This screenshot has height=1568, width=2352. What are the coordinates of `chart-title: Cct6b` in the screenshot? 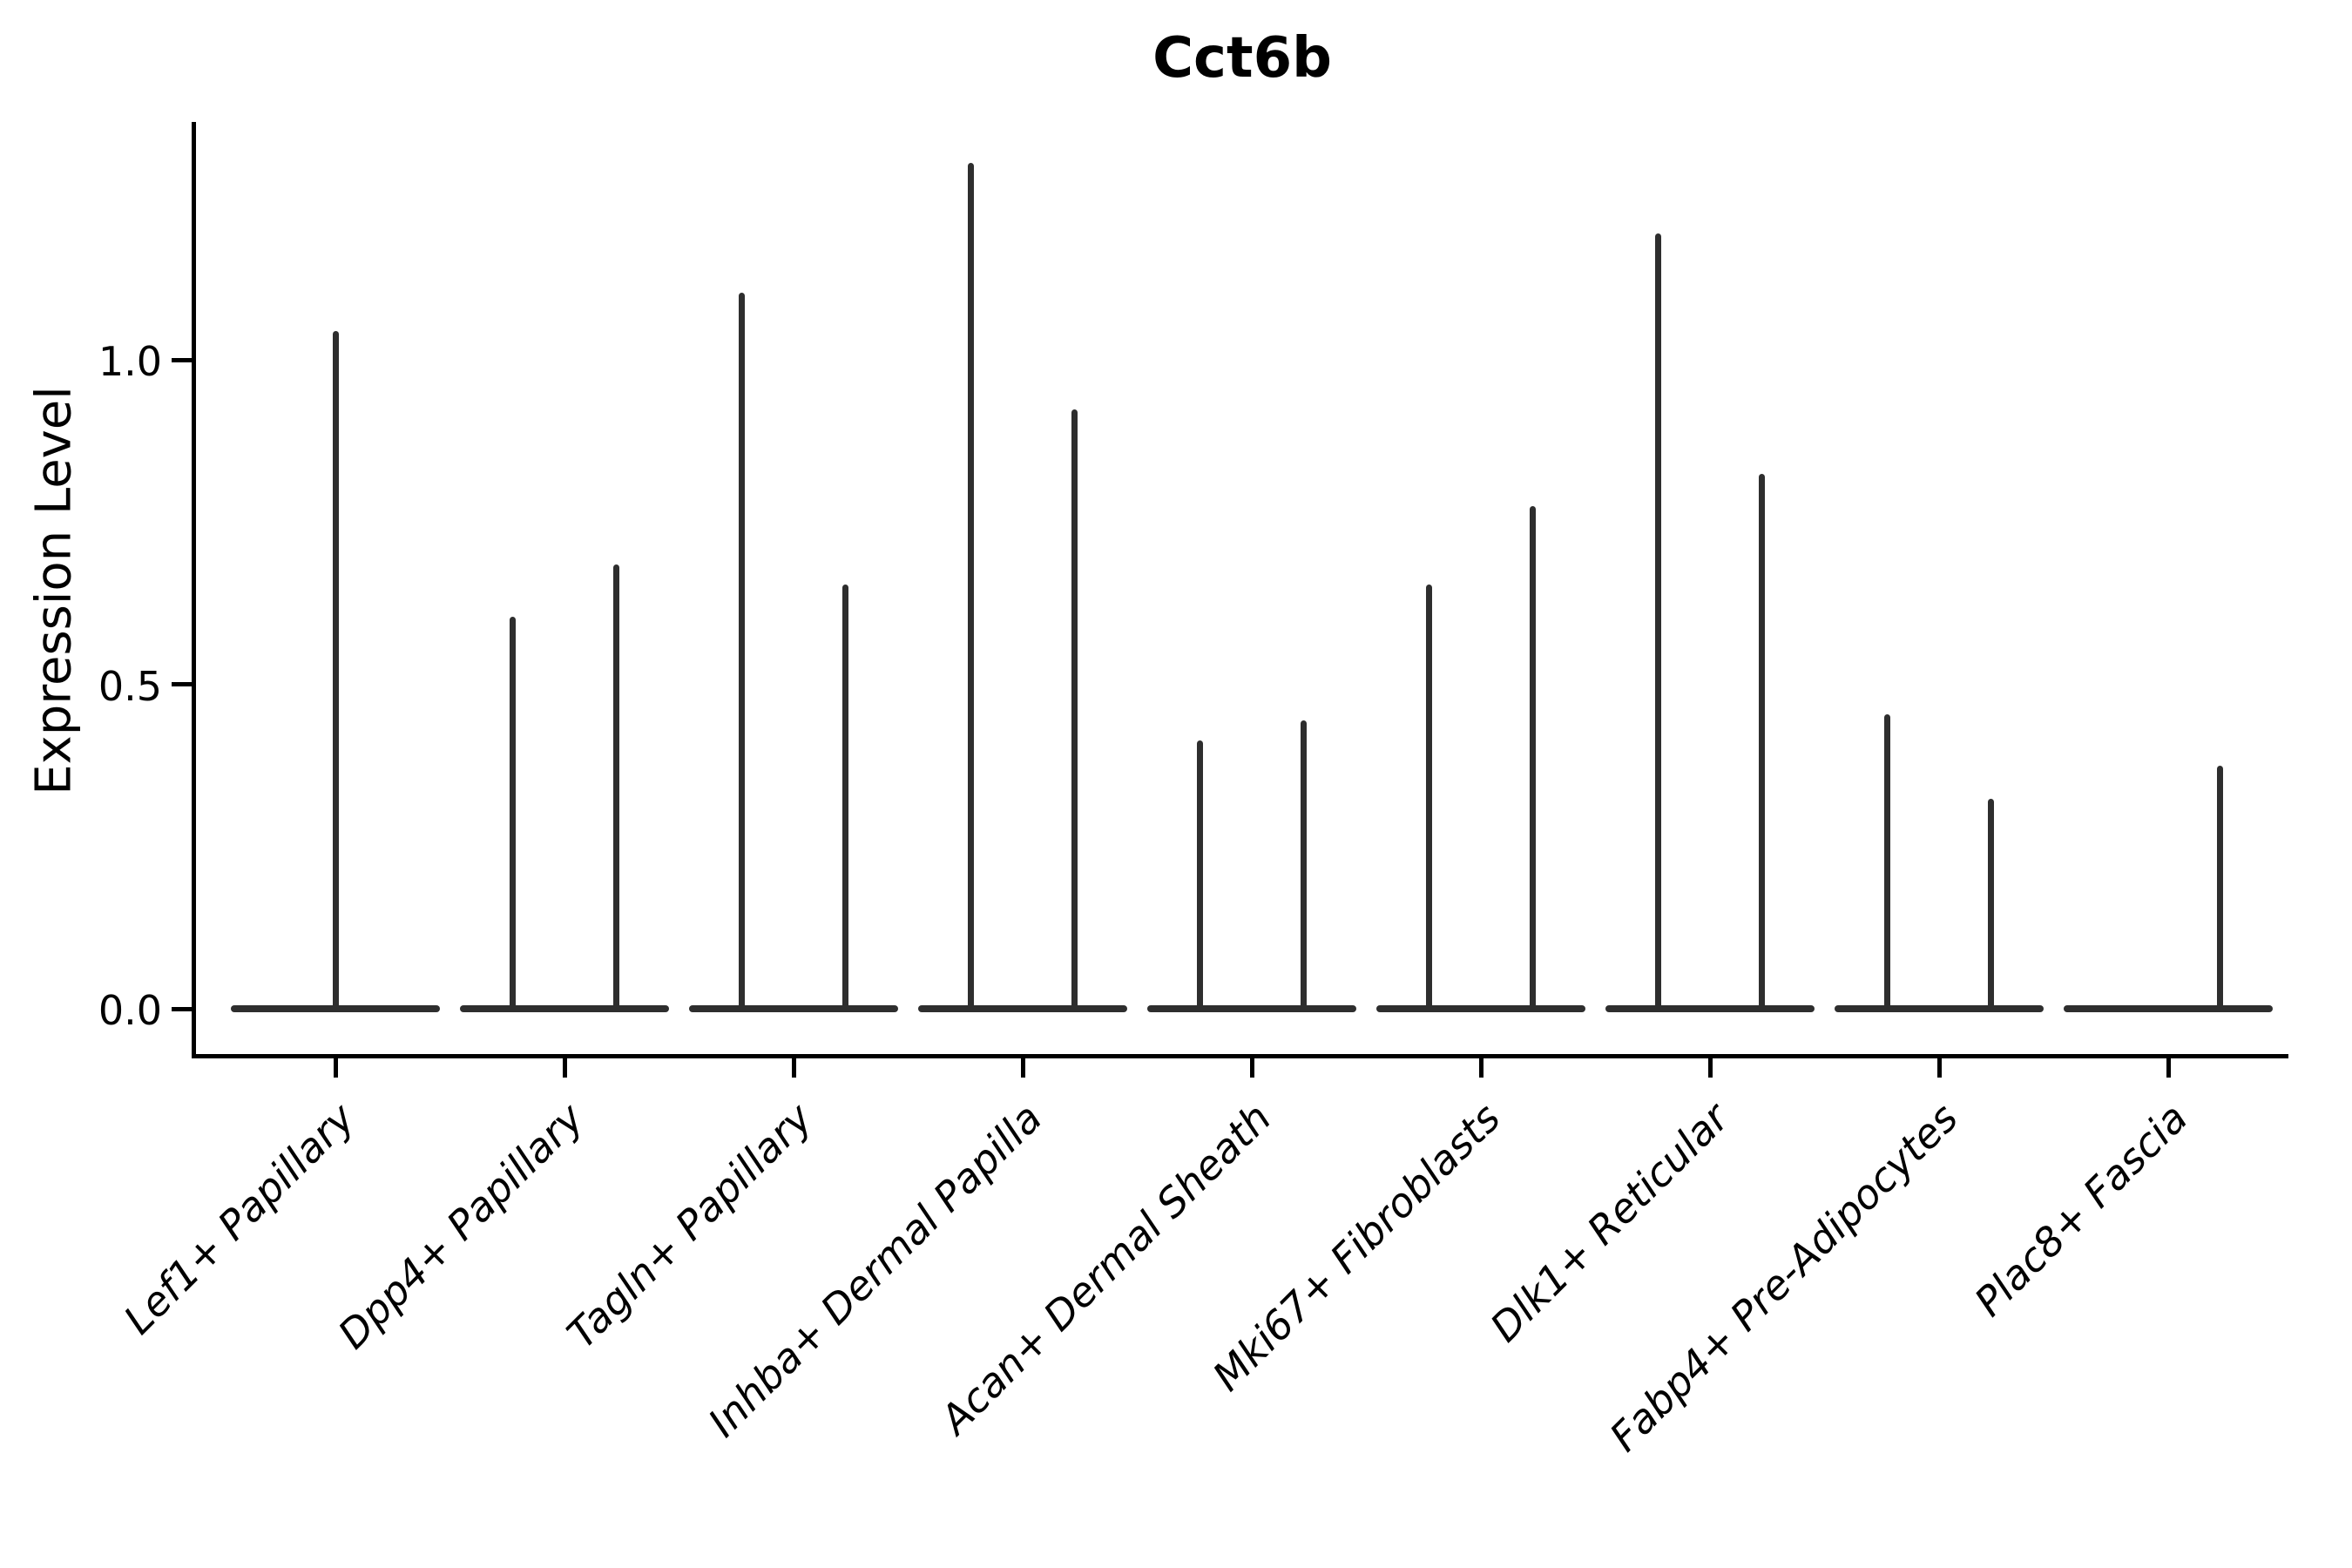 It's located at (1242, 58).